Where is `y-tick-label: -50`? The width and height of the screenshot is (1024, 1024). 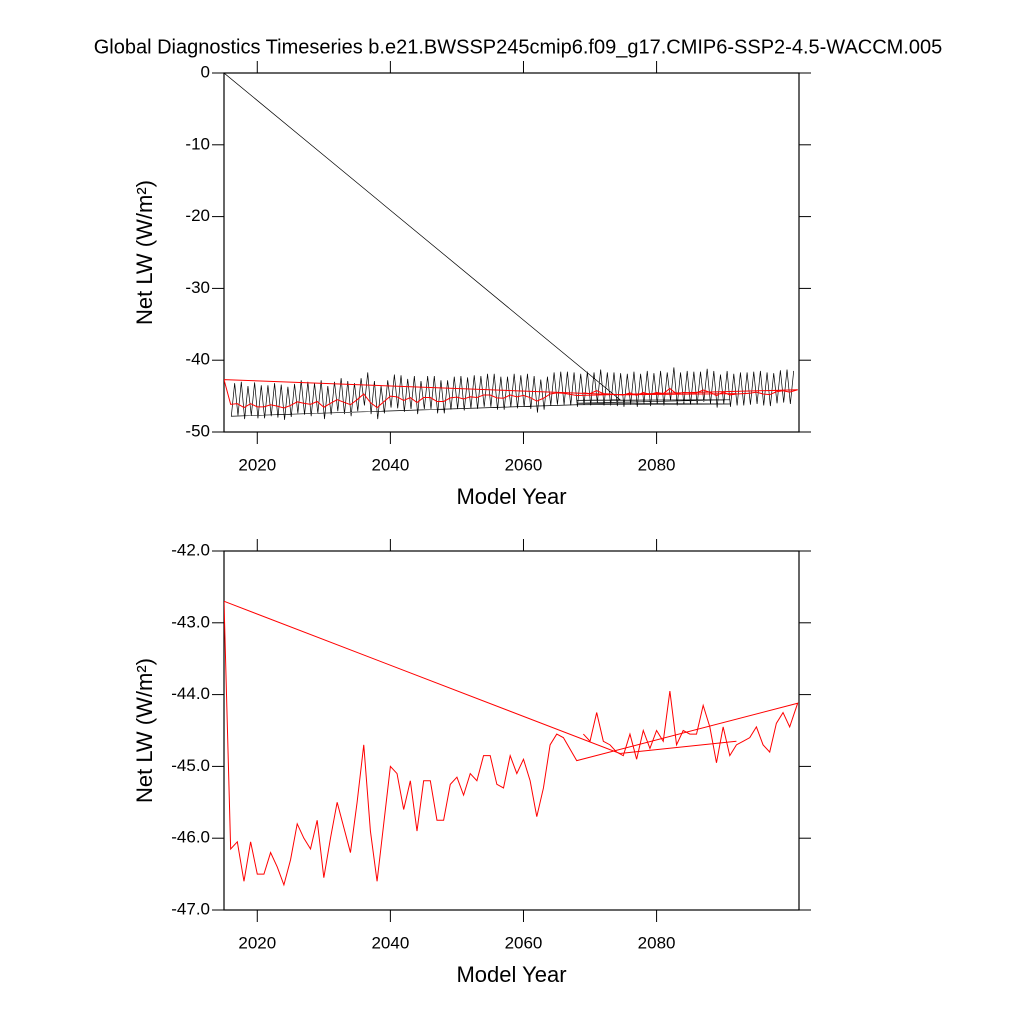
y-tick-label: -50 is located at coordinates (197, 430).